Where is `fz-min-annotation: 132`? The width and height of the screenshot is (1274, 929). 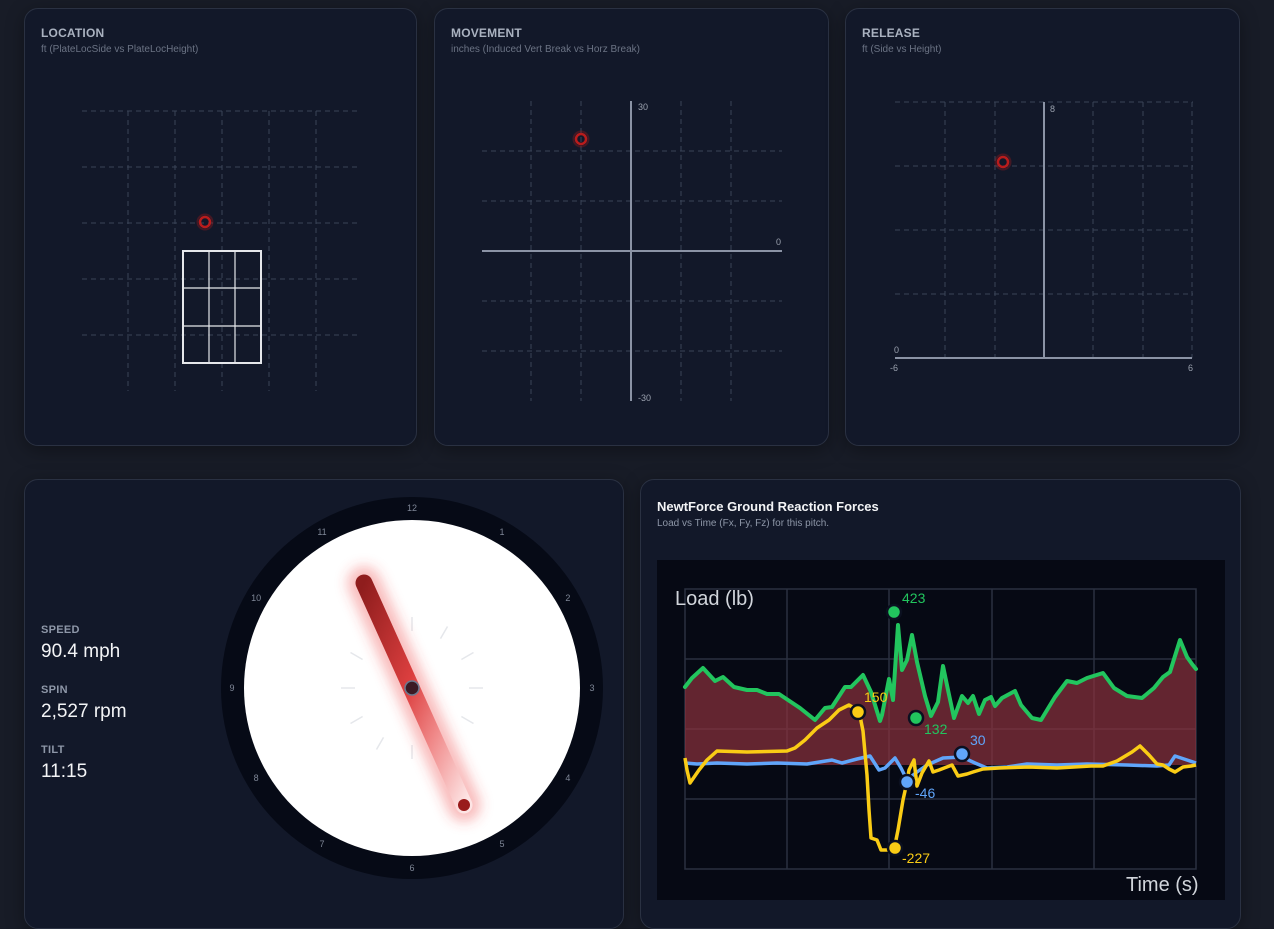 fz-min-annotation: 132 is located at coordinates (936, 729).